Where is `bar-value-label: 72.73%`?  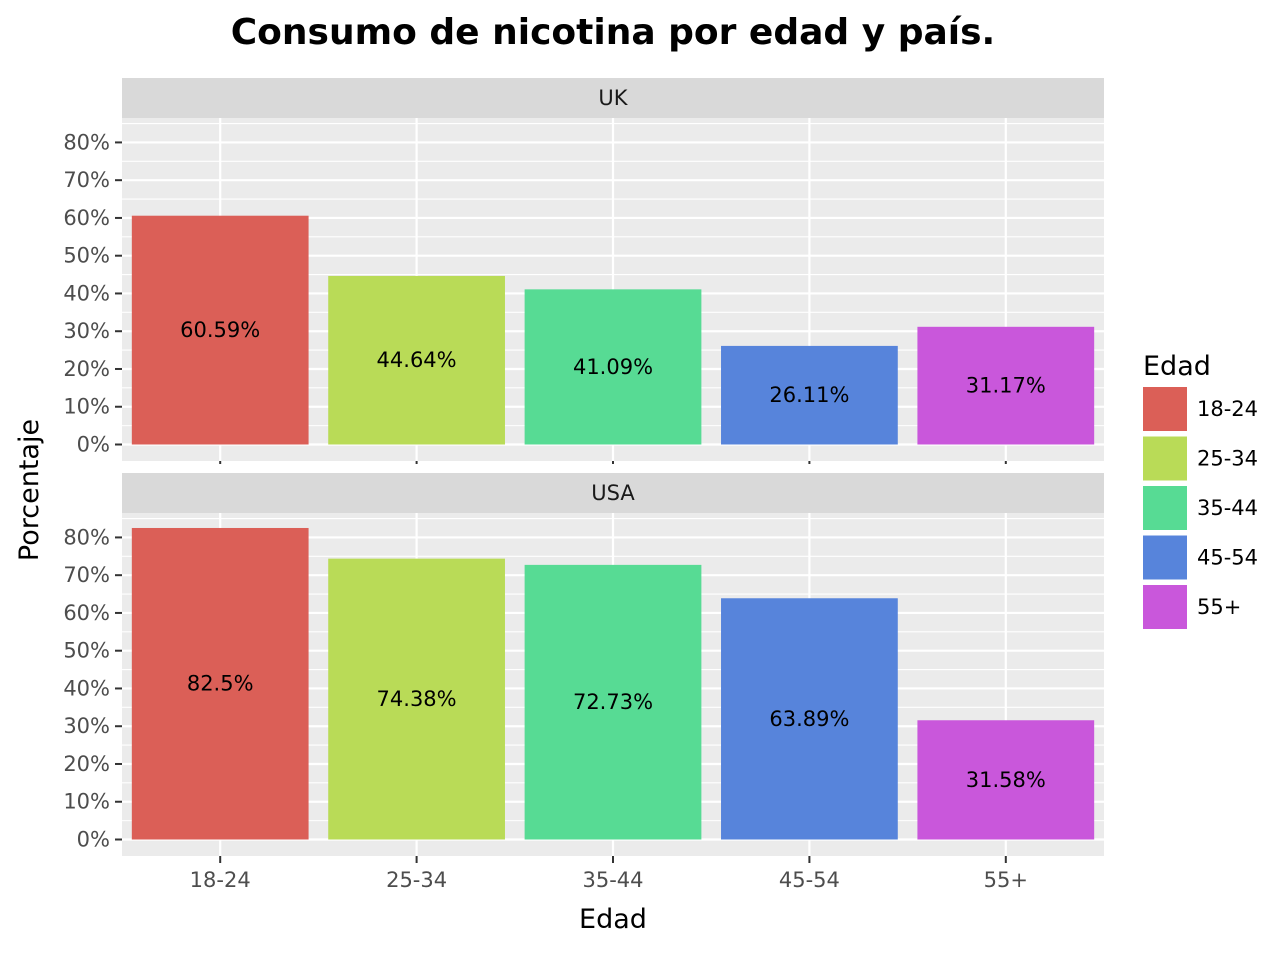 bar-value-label: 72.73% is located at coordinates (613, 702).